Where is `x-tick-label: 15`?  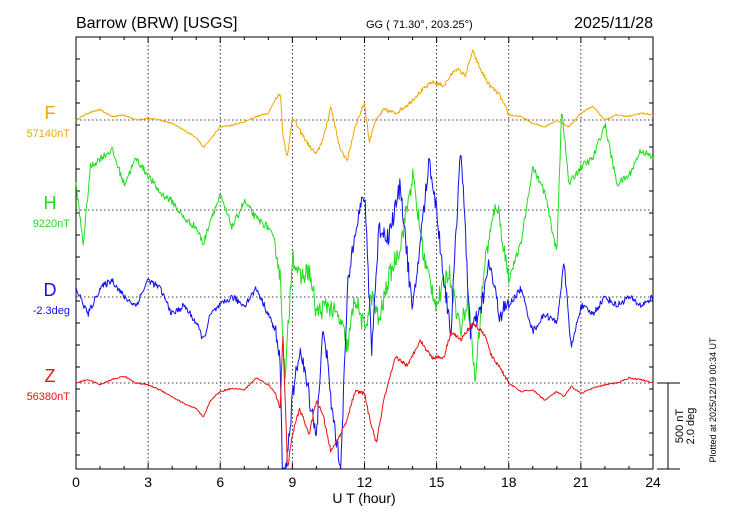
x-tick-label: 15 is located at coordinates (437, 482).